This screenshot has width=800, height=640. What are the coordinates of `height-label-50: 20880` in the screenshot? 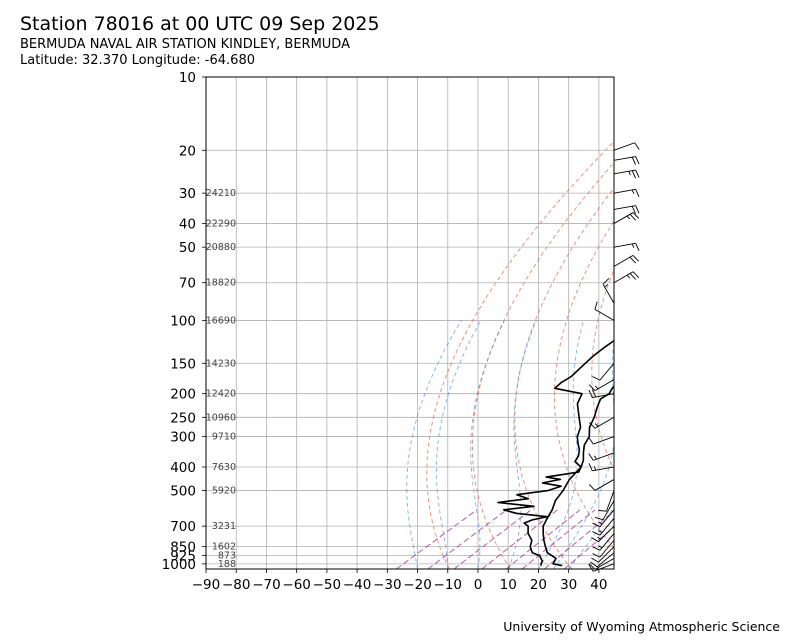 It's located at (221, 247).